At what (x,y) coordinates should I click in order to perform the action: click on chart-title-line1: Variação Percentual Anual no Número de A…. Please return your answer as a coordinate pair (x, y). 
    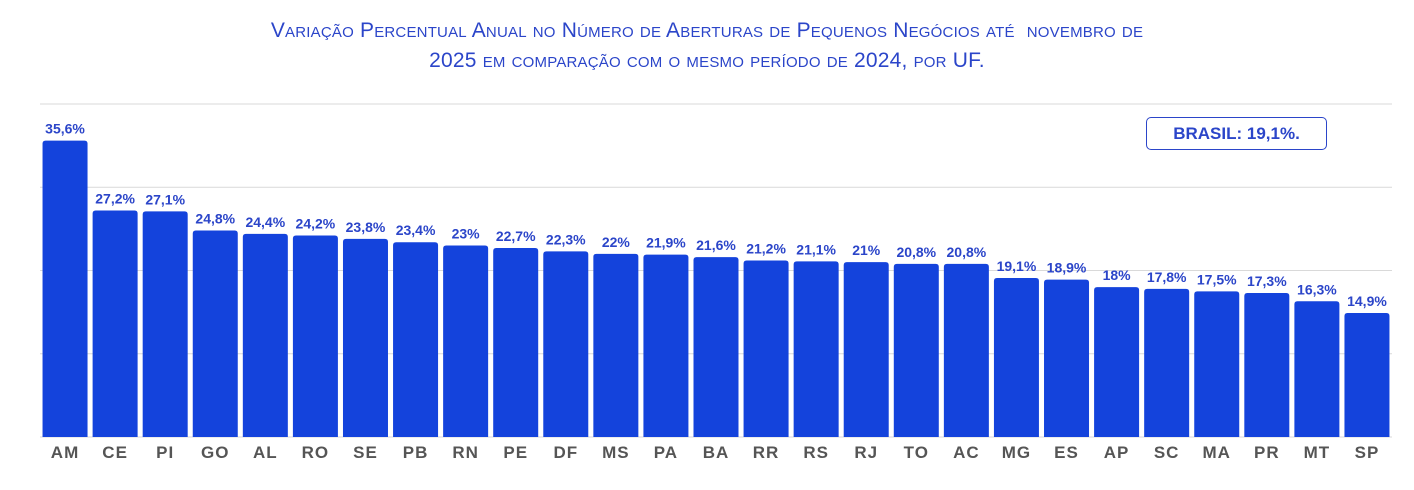
    Looking at the image, I should click on (707, 30).